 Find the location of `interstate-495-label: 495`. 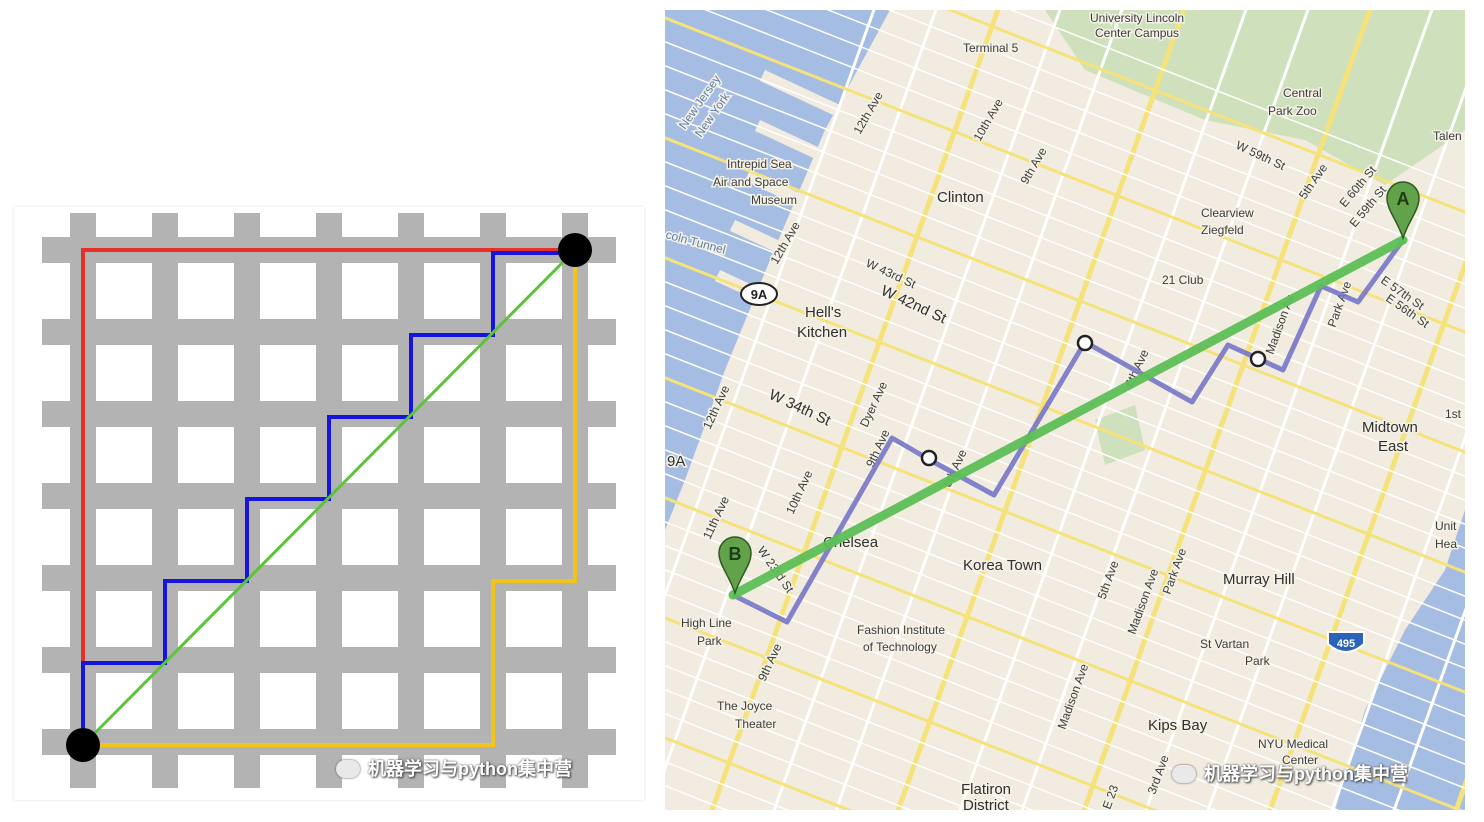

interstate-495-label: 495 is located at coordinates (1346, 644).